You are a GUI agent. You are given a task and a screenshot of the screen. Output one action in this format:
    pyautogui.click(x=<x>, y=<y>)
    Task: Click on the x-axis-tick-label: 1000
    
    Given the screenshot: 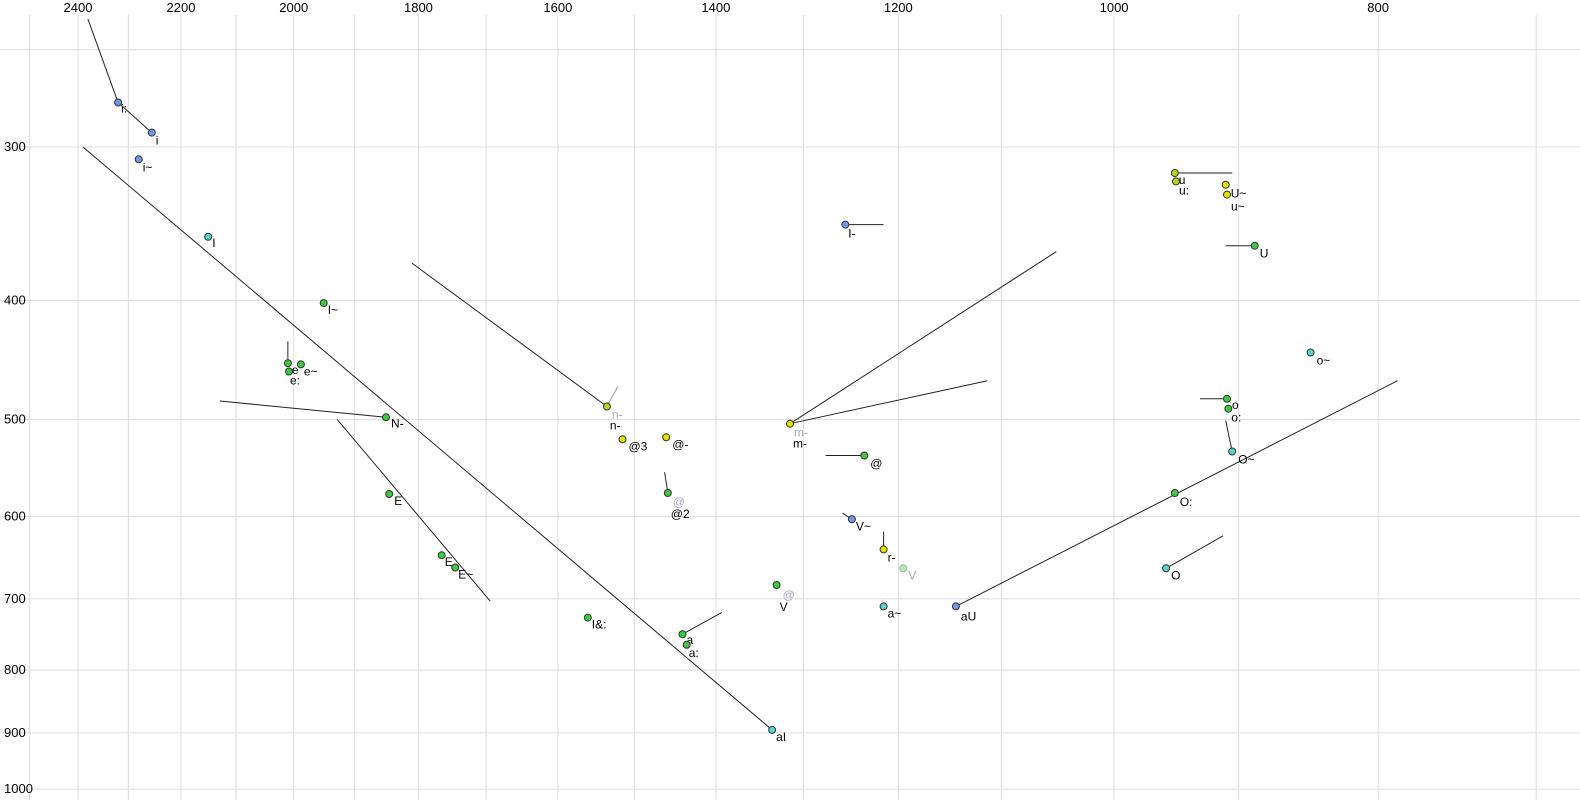 What is the action you would take?
    pyautogui.click(x=1114, y=7)
    